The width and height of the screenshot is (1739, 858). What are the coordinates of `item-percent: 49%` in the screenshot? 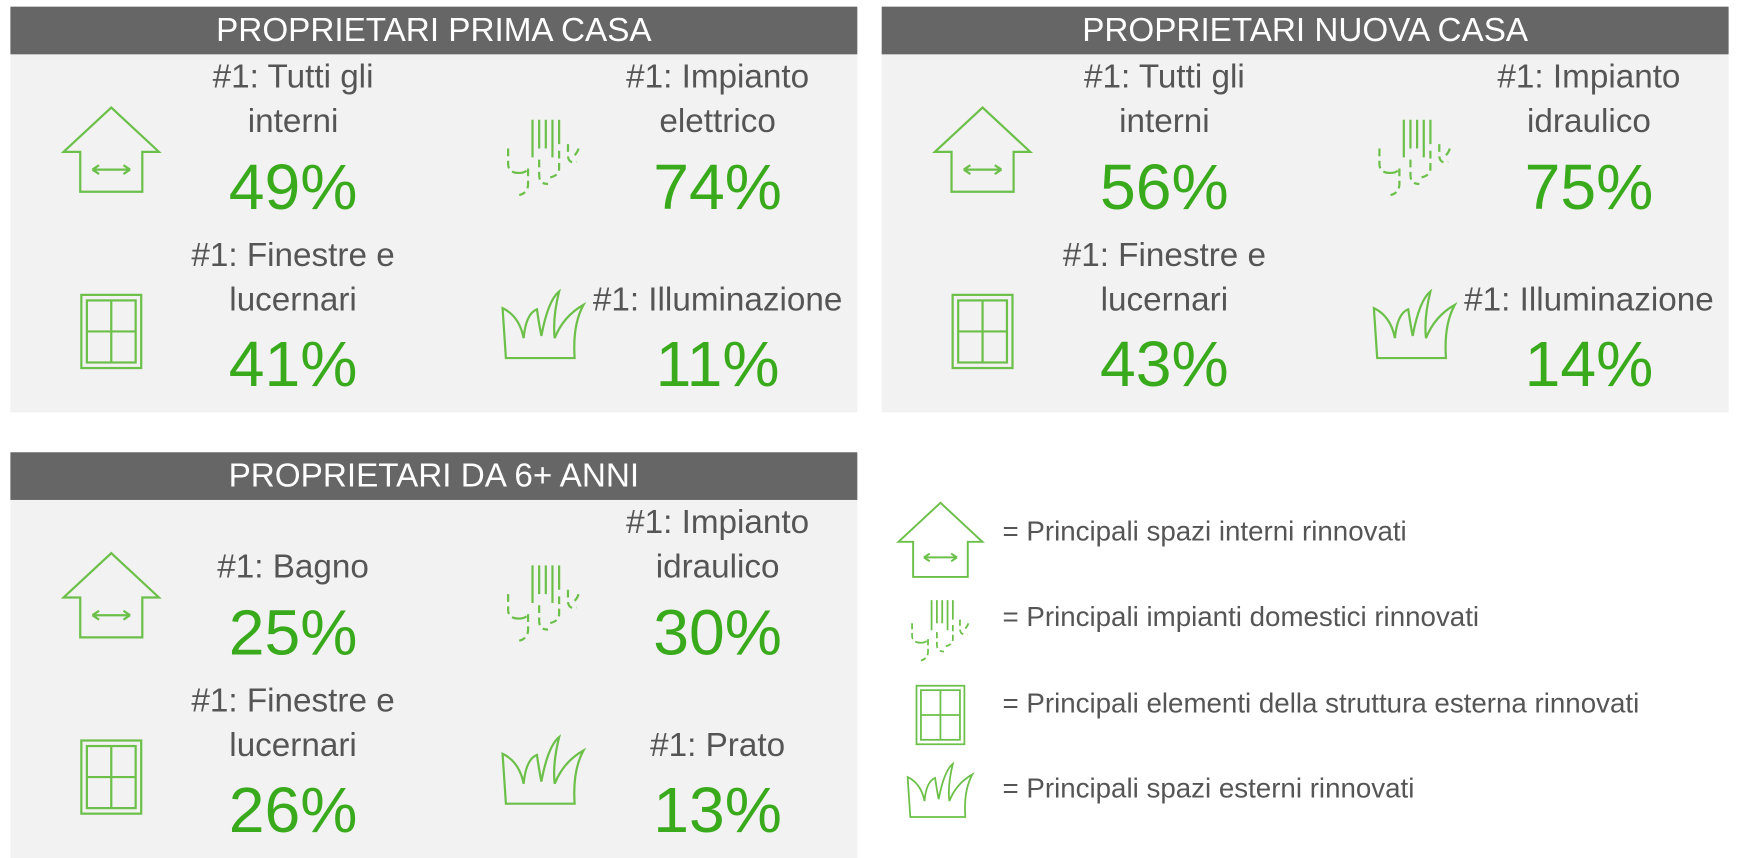 It's located at (293, 187).